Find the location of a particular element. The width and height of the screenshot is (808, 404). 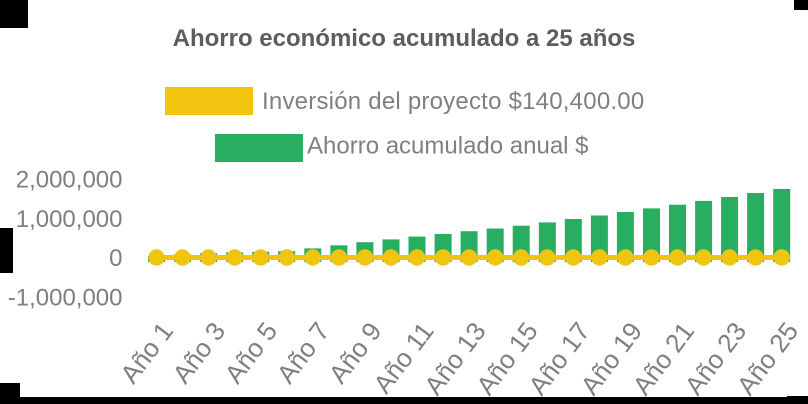

svg-text: Ahorro acumulado anual $ is located at coordinates (448, 146).